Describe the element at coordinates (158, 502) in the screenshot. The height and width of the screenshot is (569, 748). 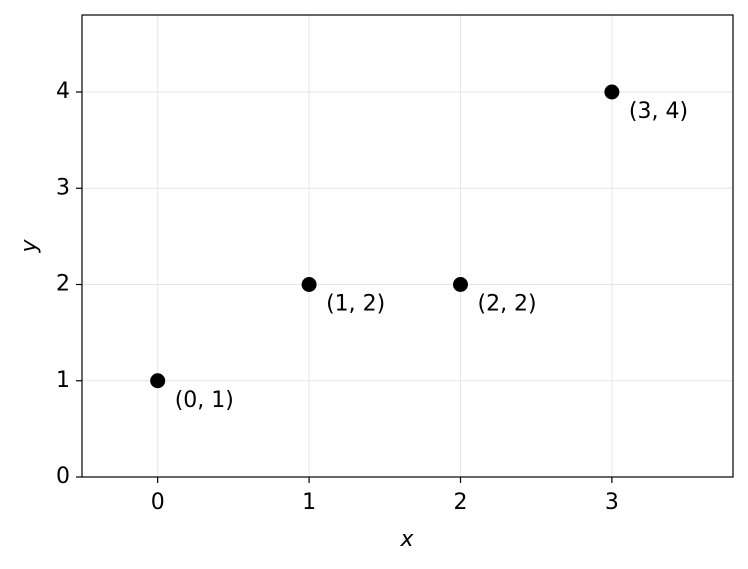
I see `x-tick-label: 0` at that location.